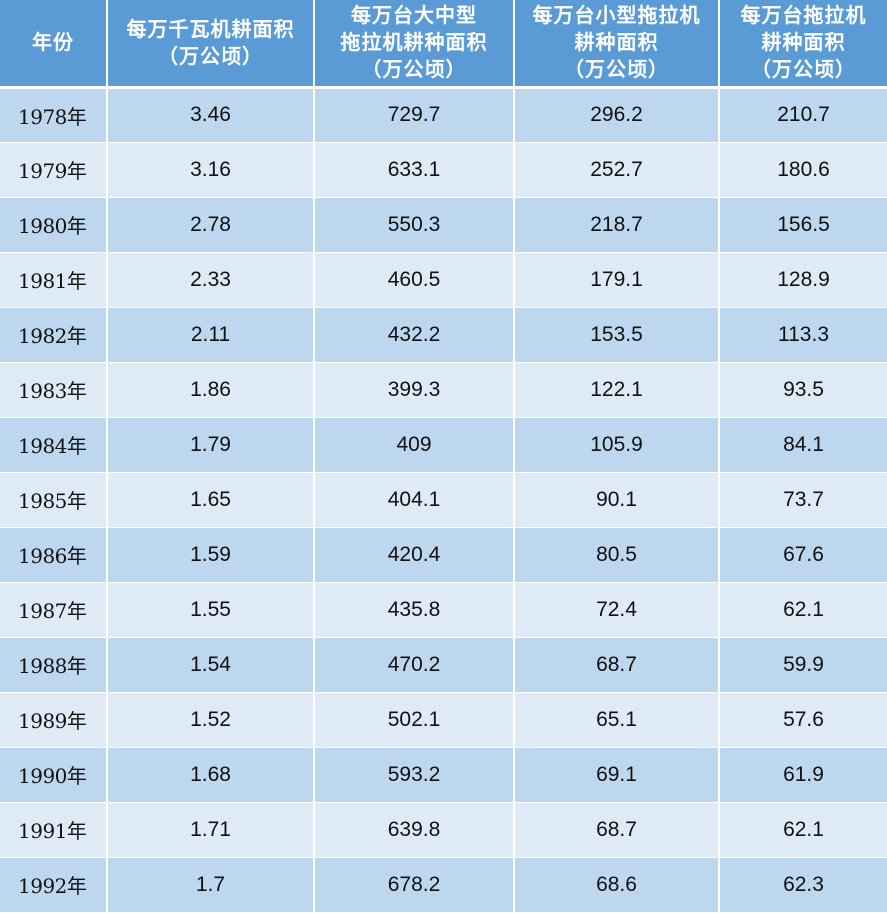  What do you see at coordinates (54, 830) in the screenshot?
I see `year-cell: 1991年` at bounding box center [54, 830].